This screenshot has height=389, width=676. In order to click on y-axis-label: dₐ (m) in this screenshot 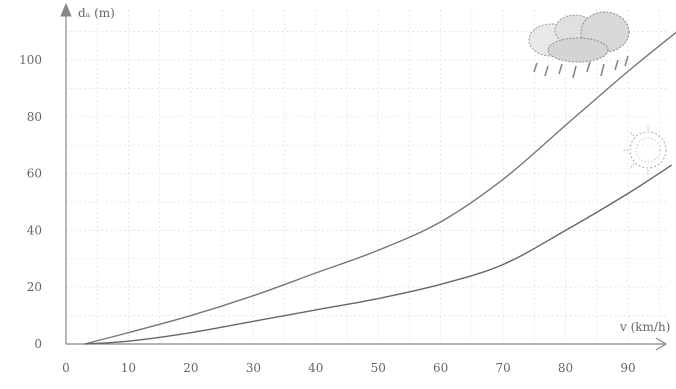, I will do `click(96, 13)`.